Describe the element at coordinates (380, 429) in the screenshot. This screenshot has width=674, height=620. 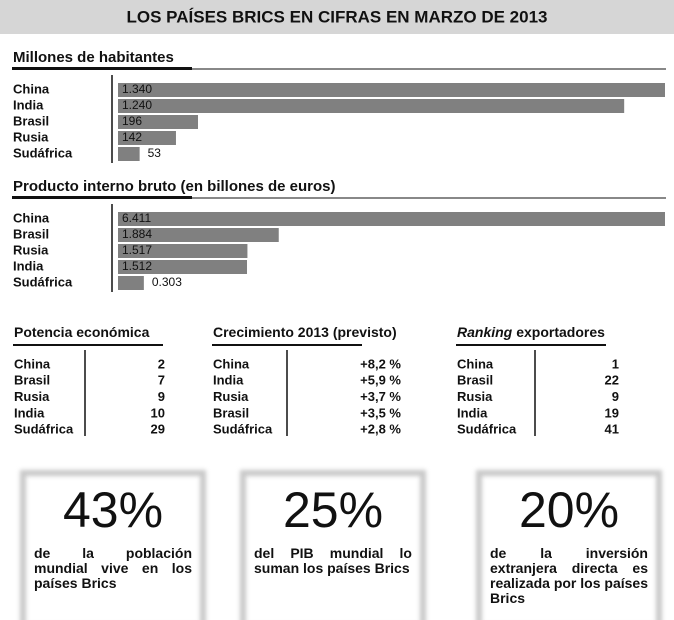
I see `row-value: +2,8 %` at that location.